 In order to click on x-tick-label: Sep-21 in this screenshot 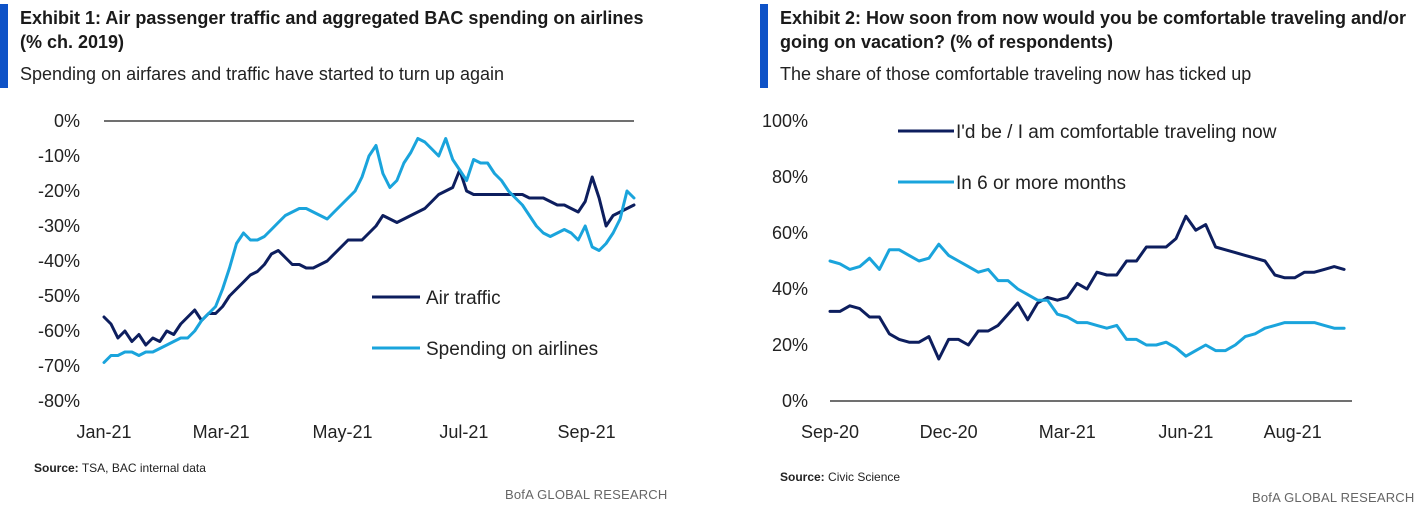, I will do `click(587, 432)`.